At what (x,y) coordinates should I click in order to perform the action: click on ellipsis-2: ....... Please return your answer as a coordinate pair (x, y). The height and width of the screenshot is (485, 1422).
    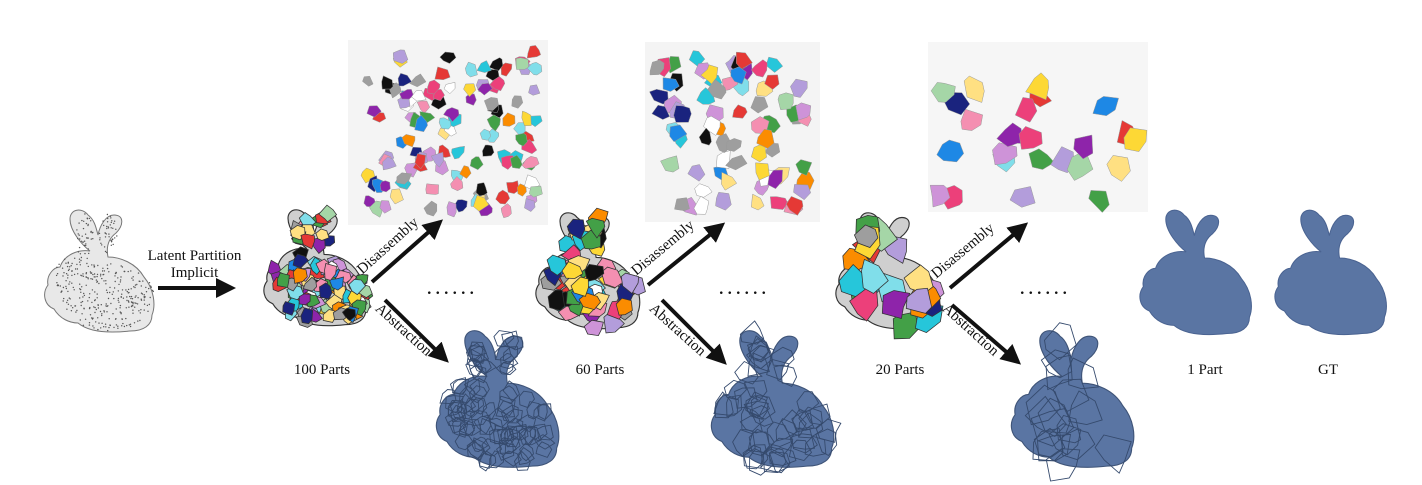
    Looking at the image, I should click on (744, 286).